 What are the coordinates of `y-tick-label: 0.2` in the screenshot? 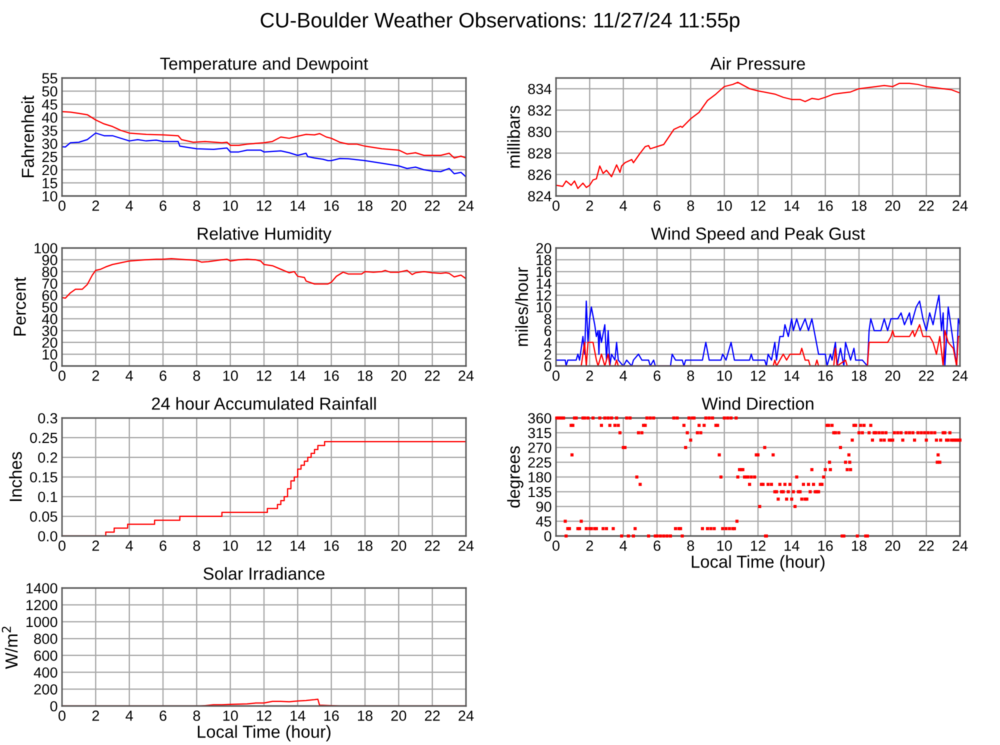 It's located at (48, 457).